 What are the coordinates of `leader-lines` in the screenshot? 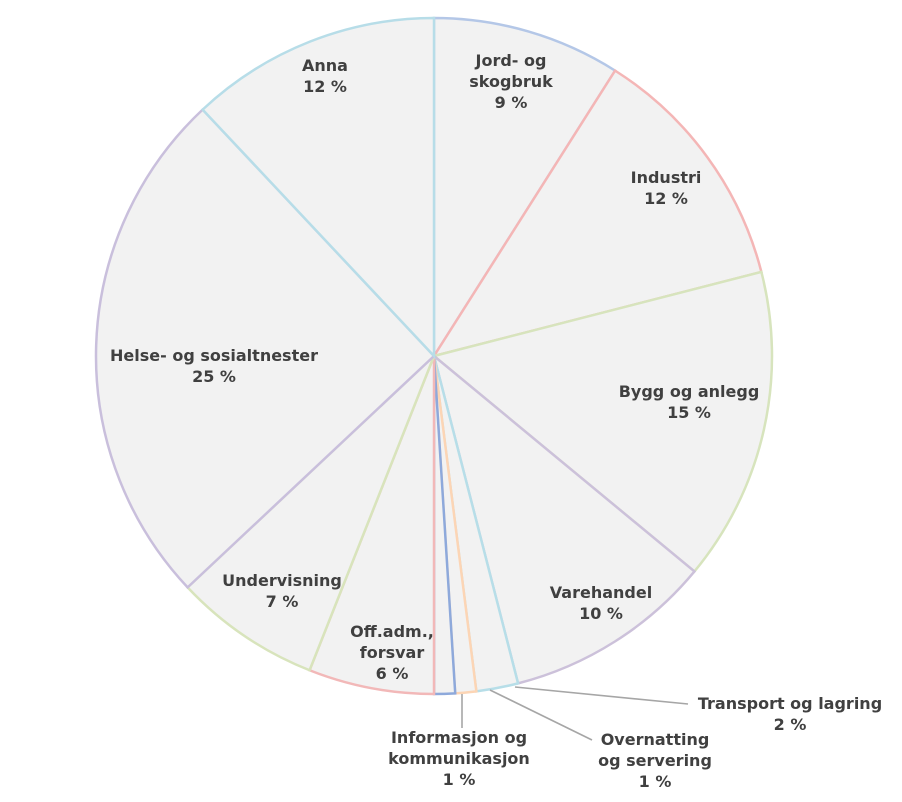 It's located at (575, 713).